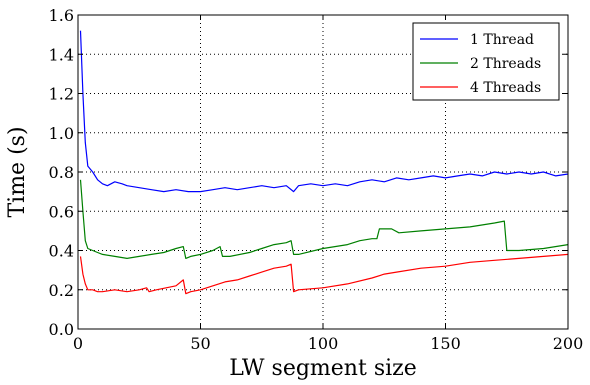  I want to click on x-tick-label: 150, so click(445, 343).